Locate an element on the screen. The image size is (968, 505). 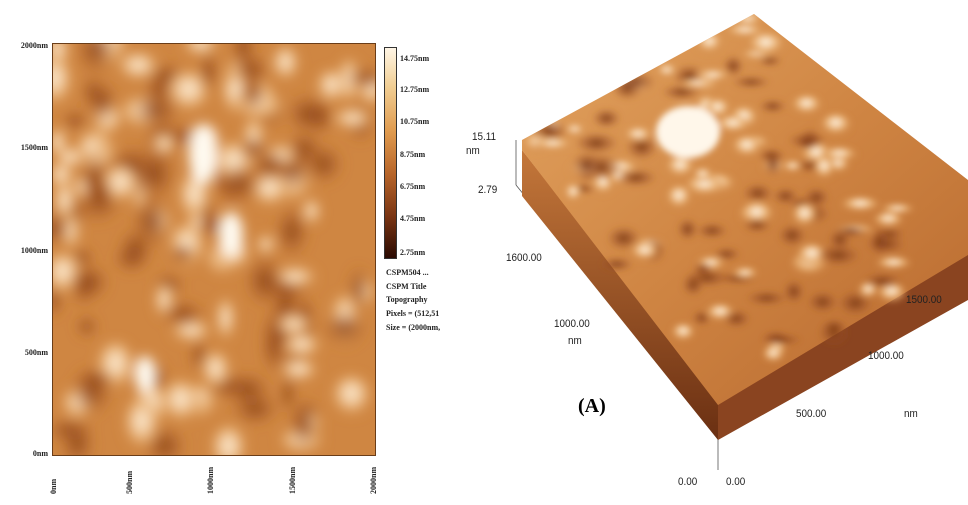
height-colorbar is located at coordinates (390, 153).